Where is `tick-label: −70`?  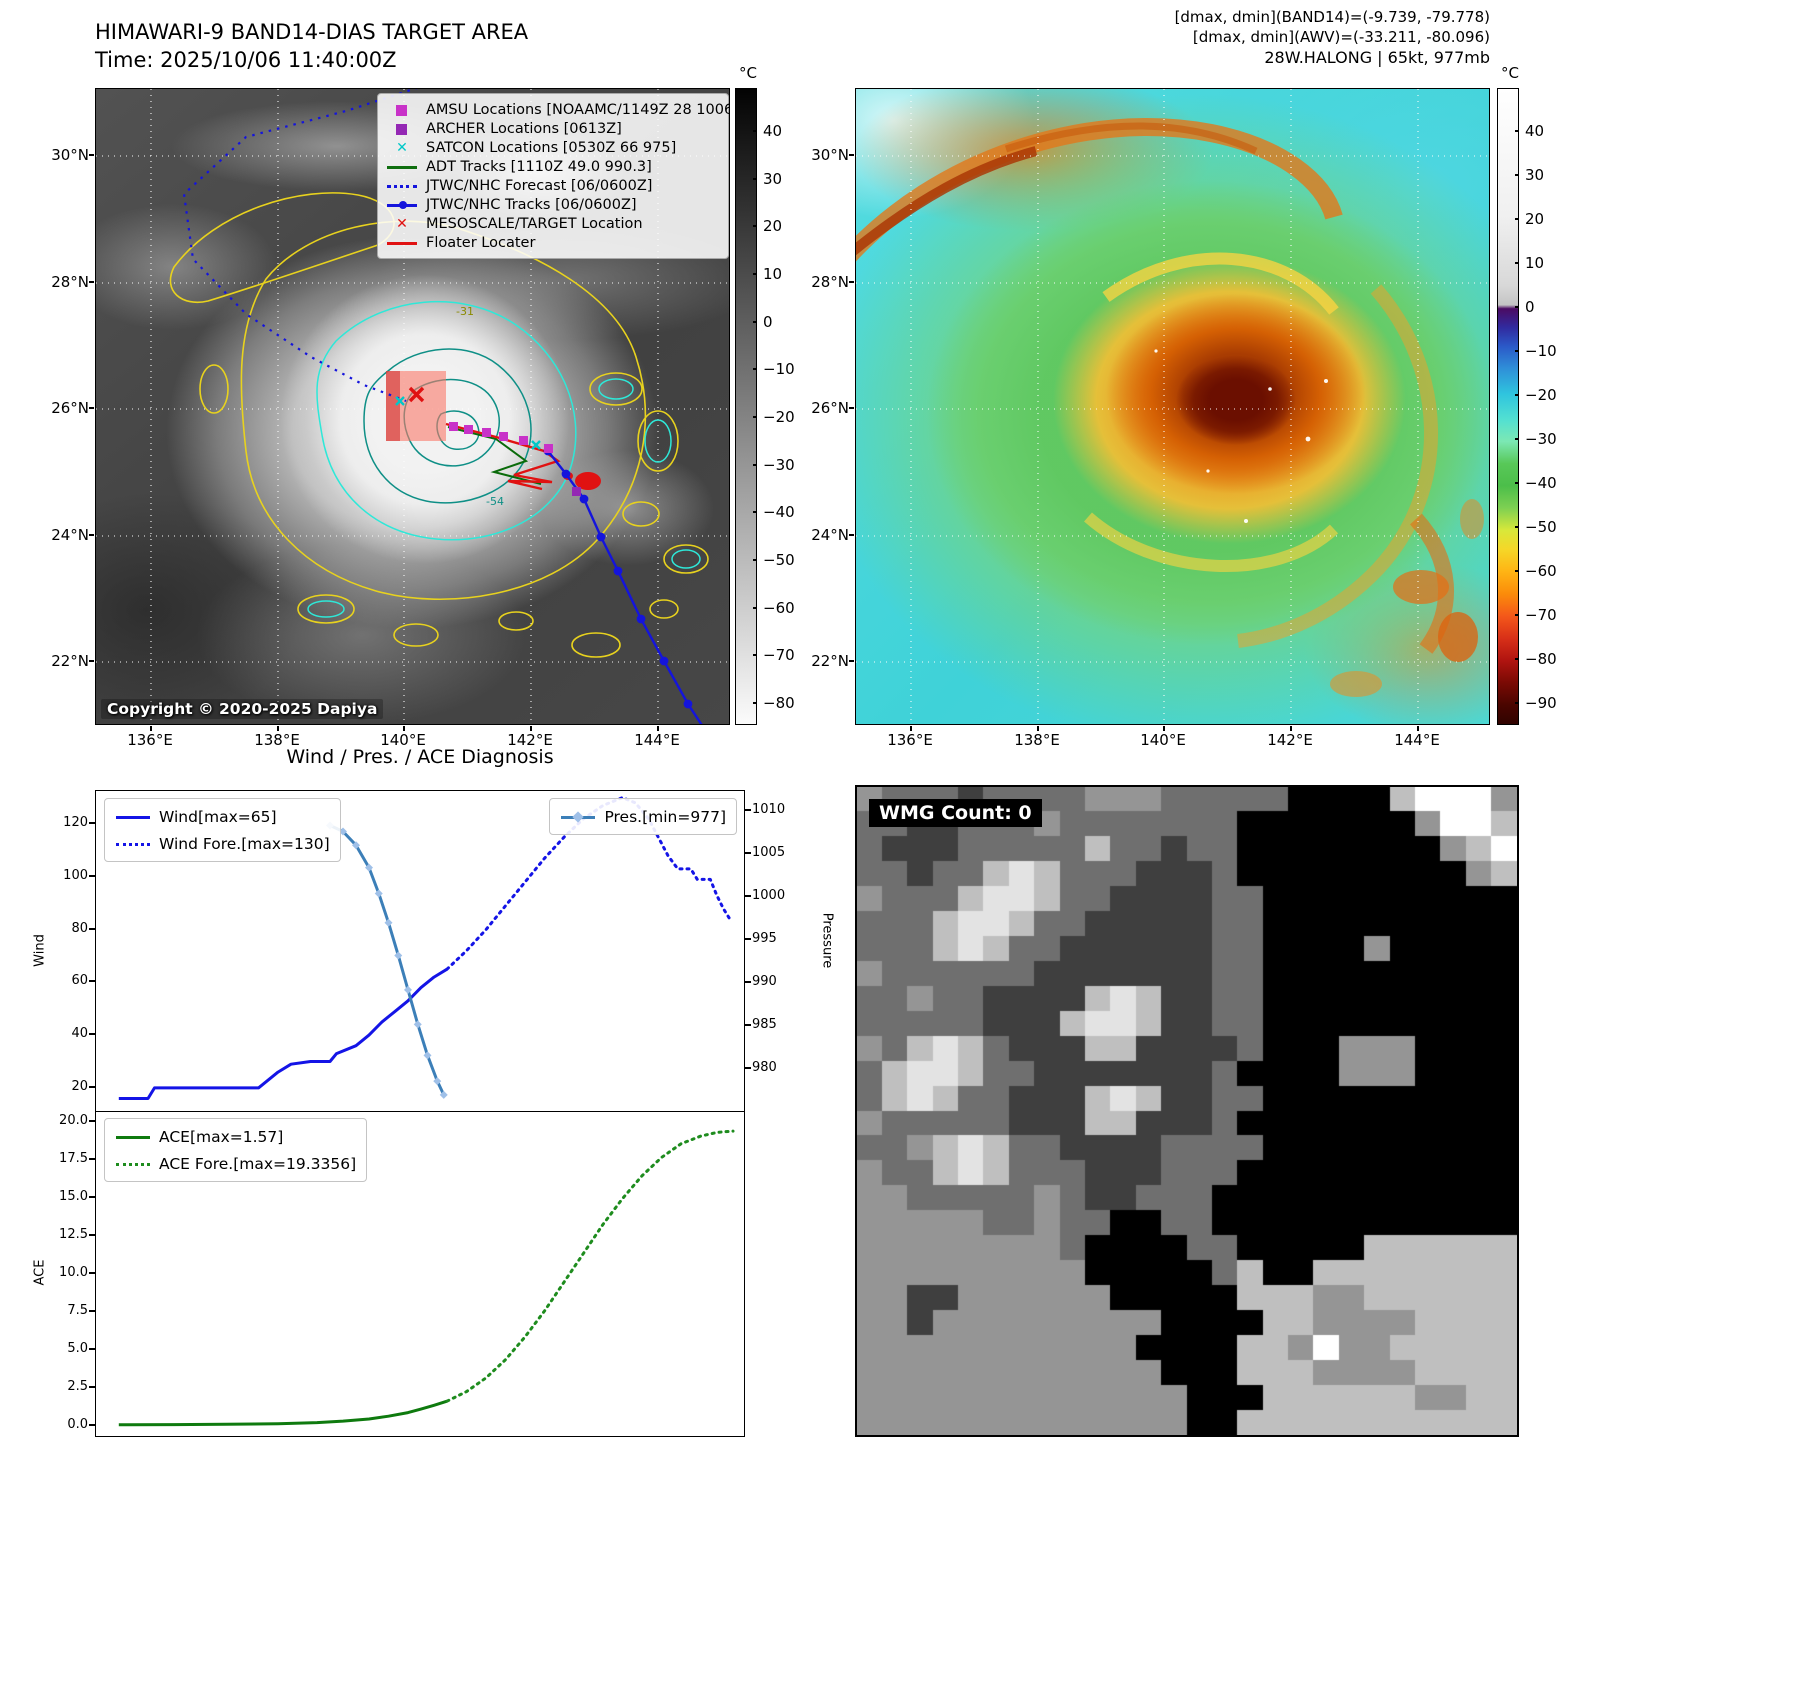
tick-label: −70 is located at coordinates (1541, 615).